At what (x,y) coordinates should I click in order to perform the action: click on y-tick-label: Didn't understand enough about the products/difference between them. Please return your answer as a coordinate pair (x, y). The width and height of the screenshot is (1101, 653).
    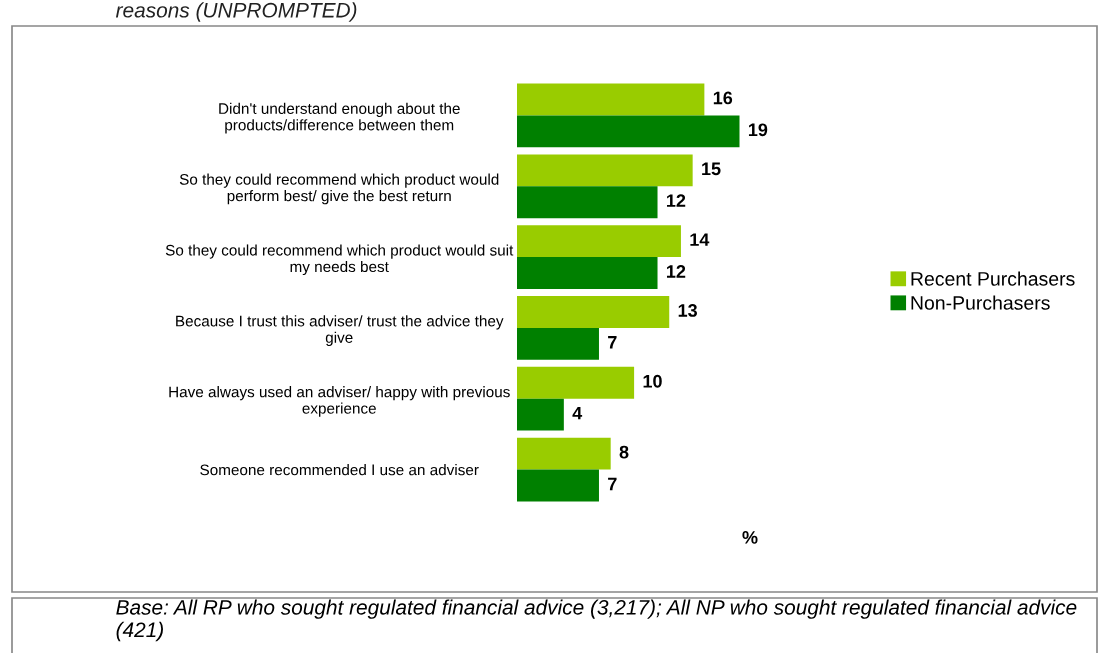
    Looking at the image, I should click on (339, 118).